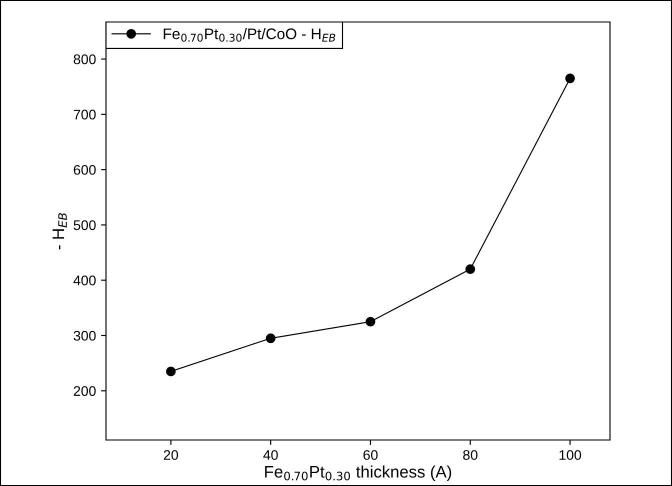 Image resolution: width=672 pixels, height=486 pixels. I want to click on y-tick-label: 300, so click(85, 335).